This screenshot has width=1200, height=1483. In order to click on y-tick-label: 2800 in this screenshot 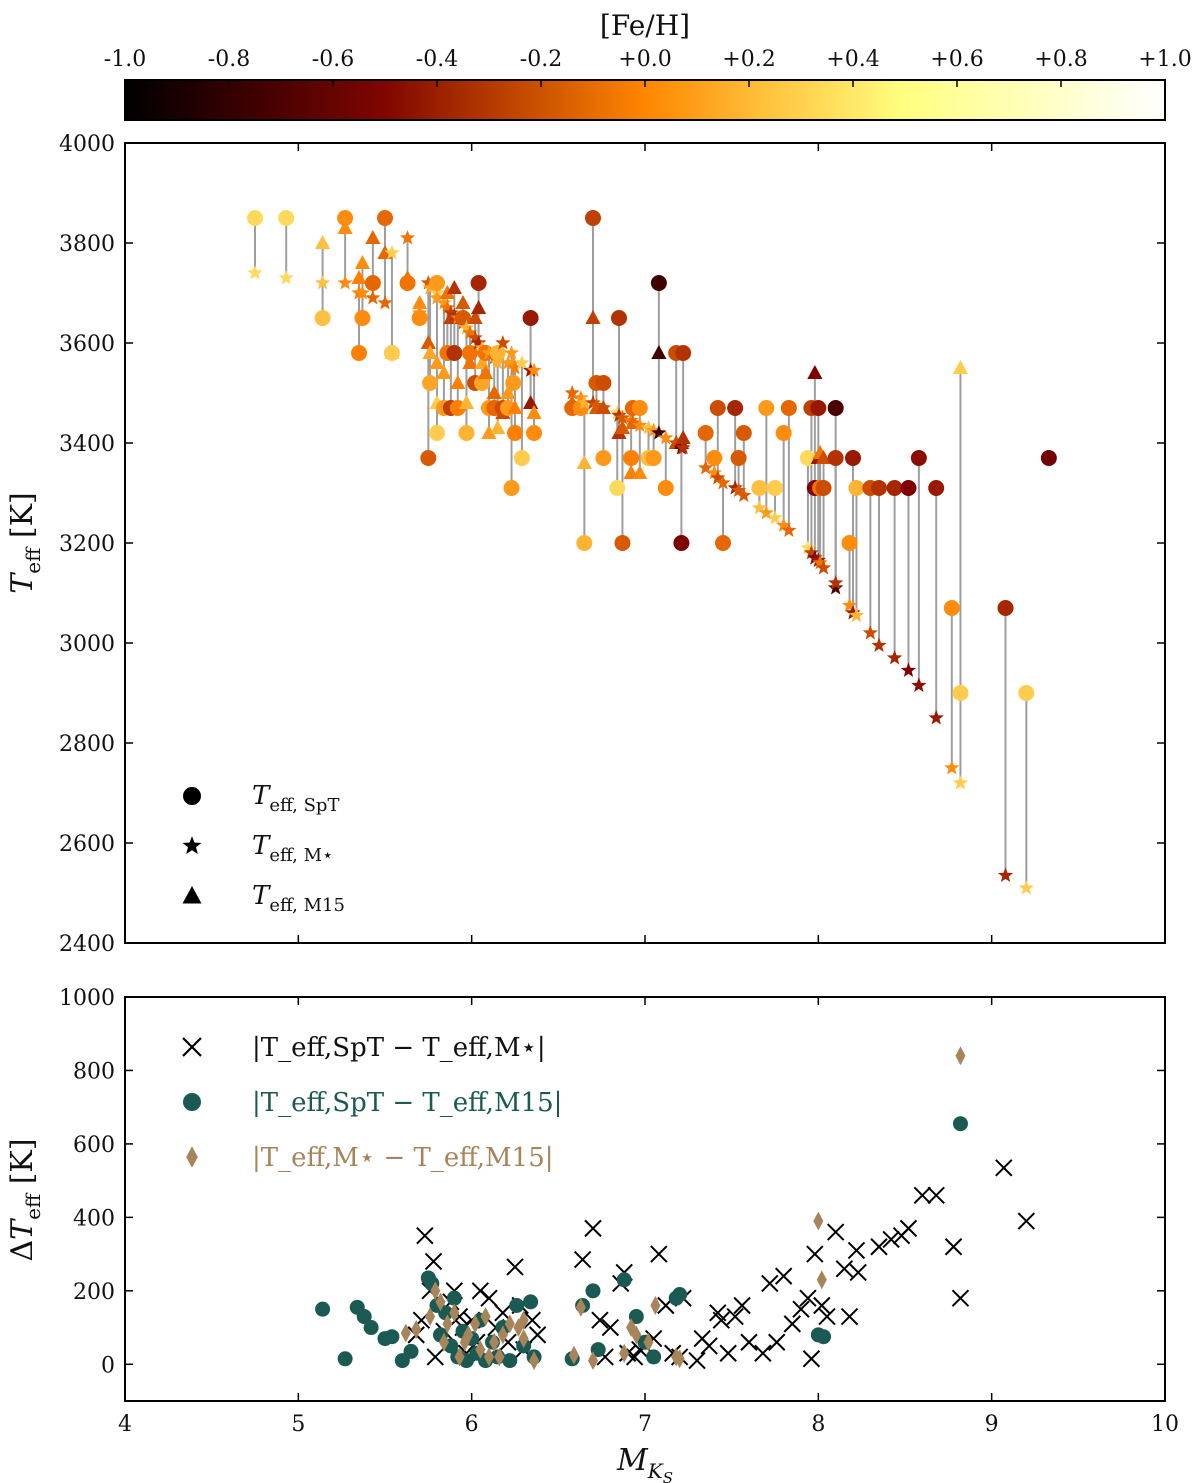, I will do `click(87, 744)`.